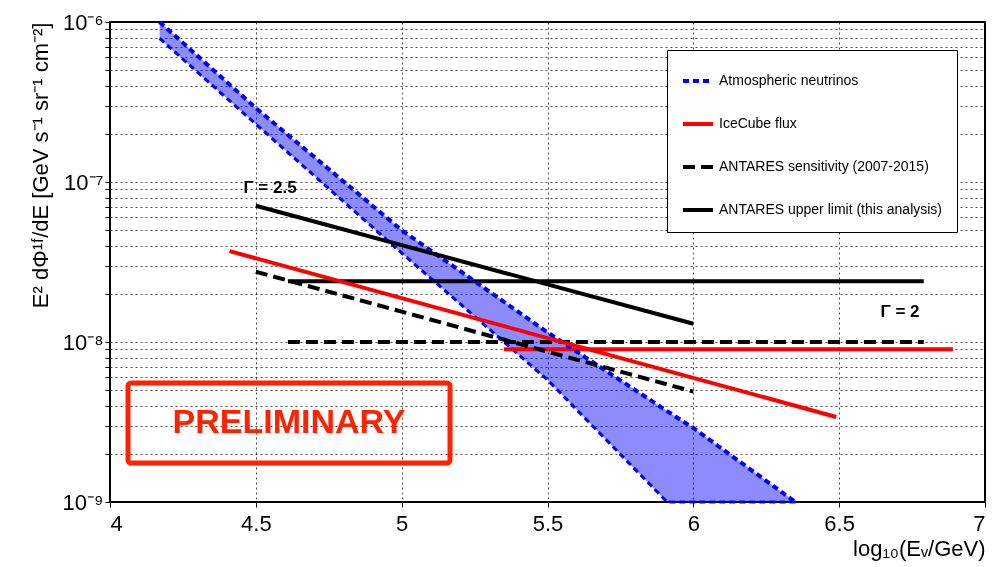 The height and width of the screenshot is (567, 1005). What do you see at coordinates (270, 187) in the screenshot?
I see `annotation: Γ = 2.5` at bounding box center [270, 187].